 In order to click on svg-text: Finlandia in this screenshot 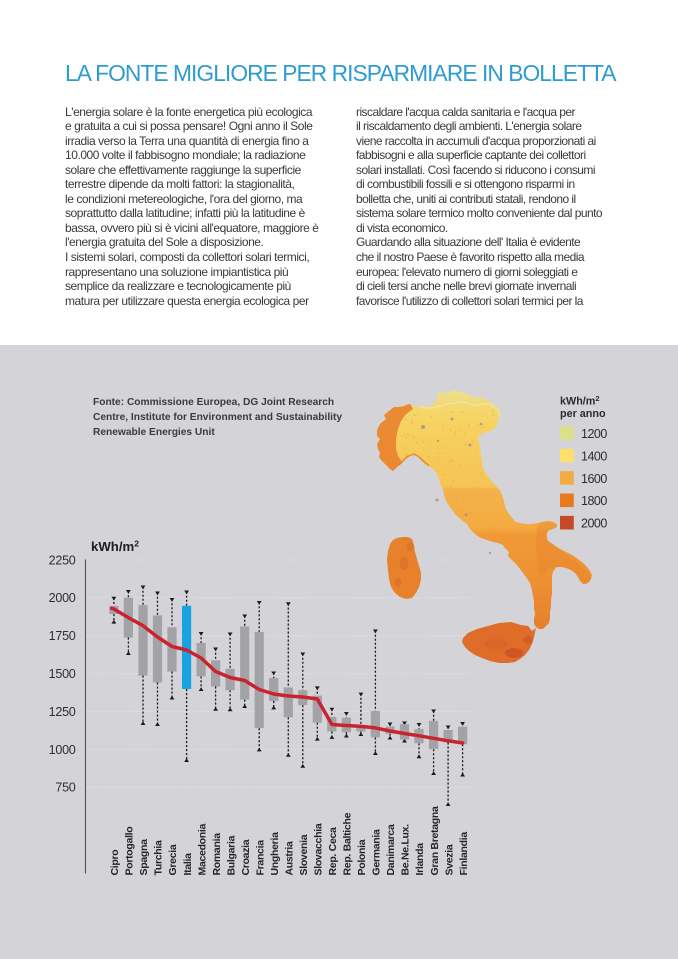, I will do `click(464, 854)`.